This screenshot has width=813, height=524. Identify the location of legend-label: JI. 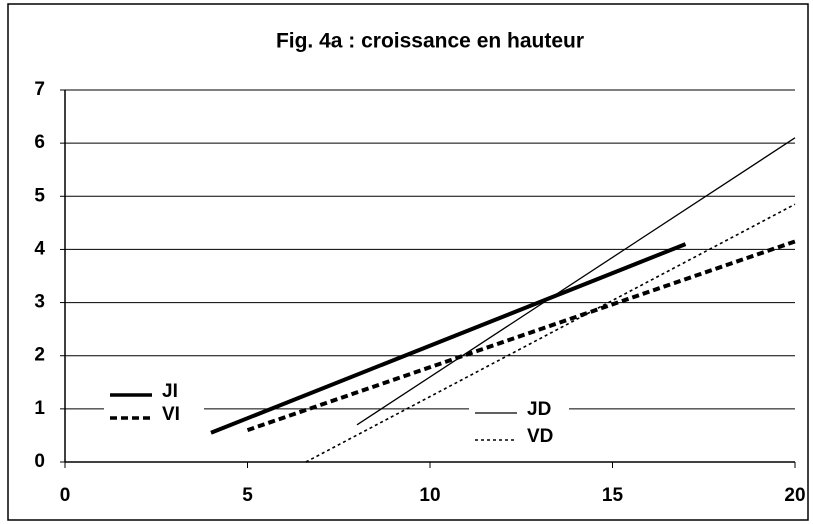
(170, 391).